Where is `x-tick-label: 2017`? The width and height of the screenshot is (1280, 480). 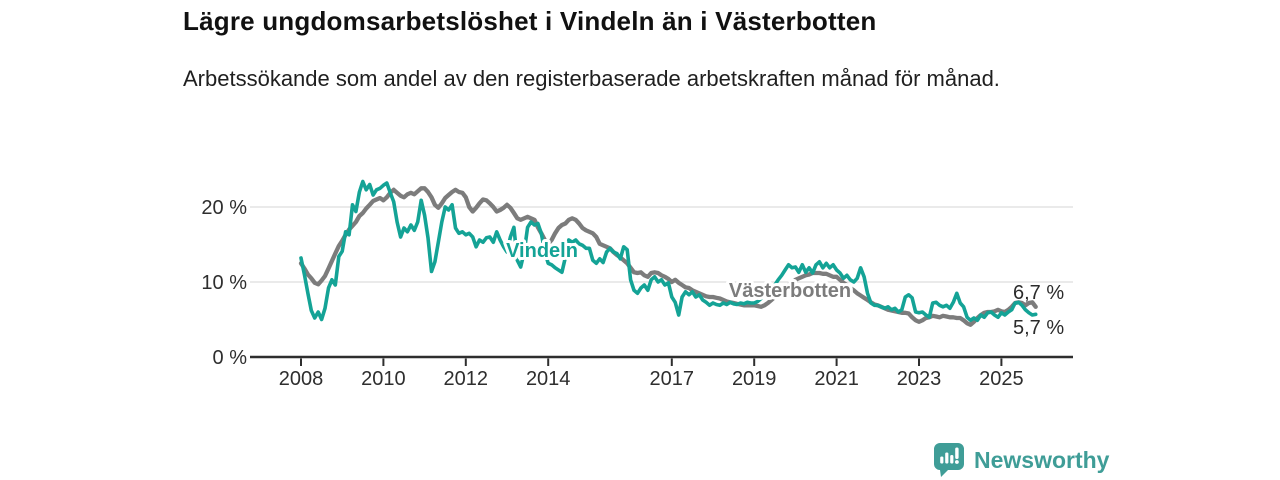
x-tick-label: 2017 is located at coordinates (672, 379).